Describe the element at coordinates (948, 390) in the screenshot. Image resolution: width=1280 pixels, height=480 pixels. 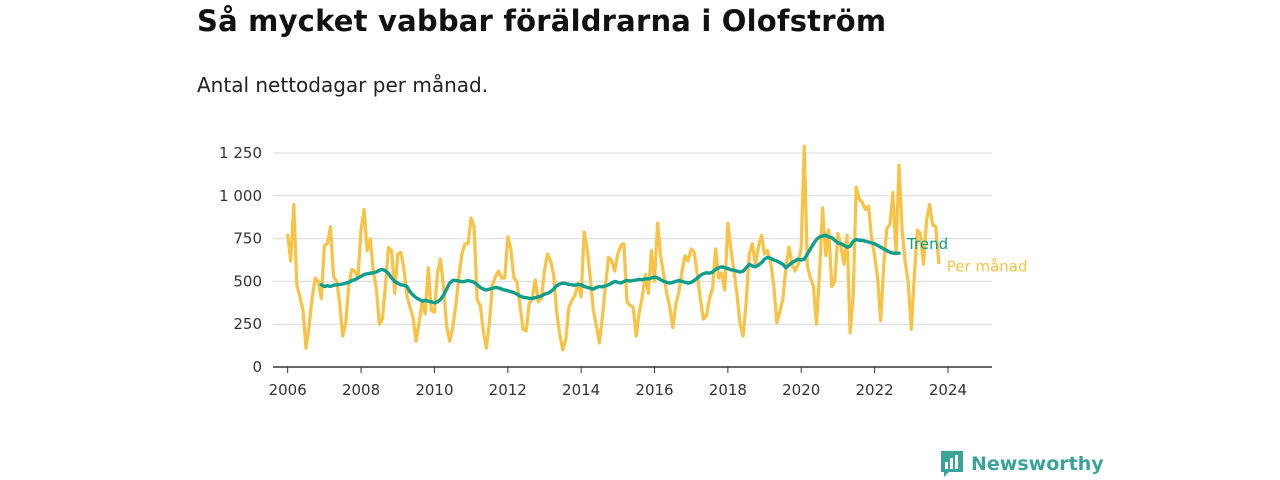
I see `x-tick-label: 2024` at that location.